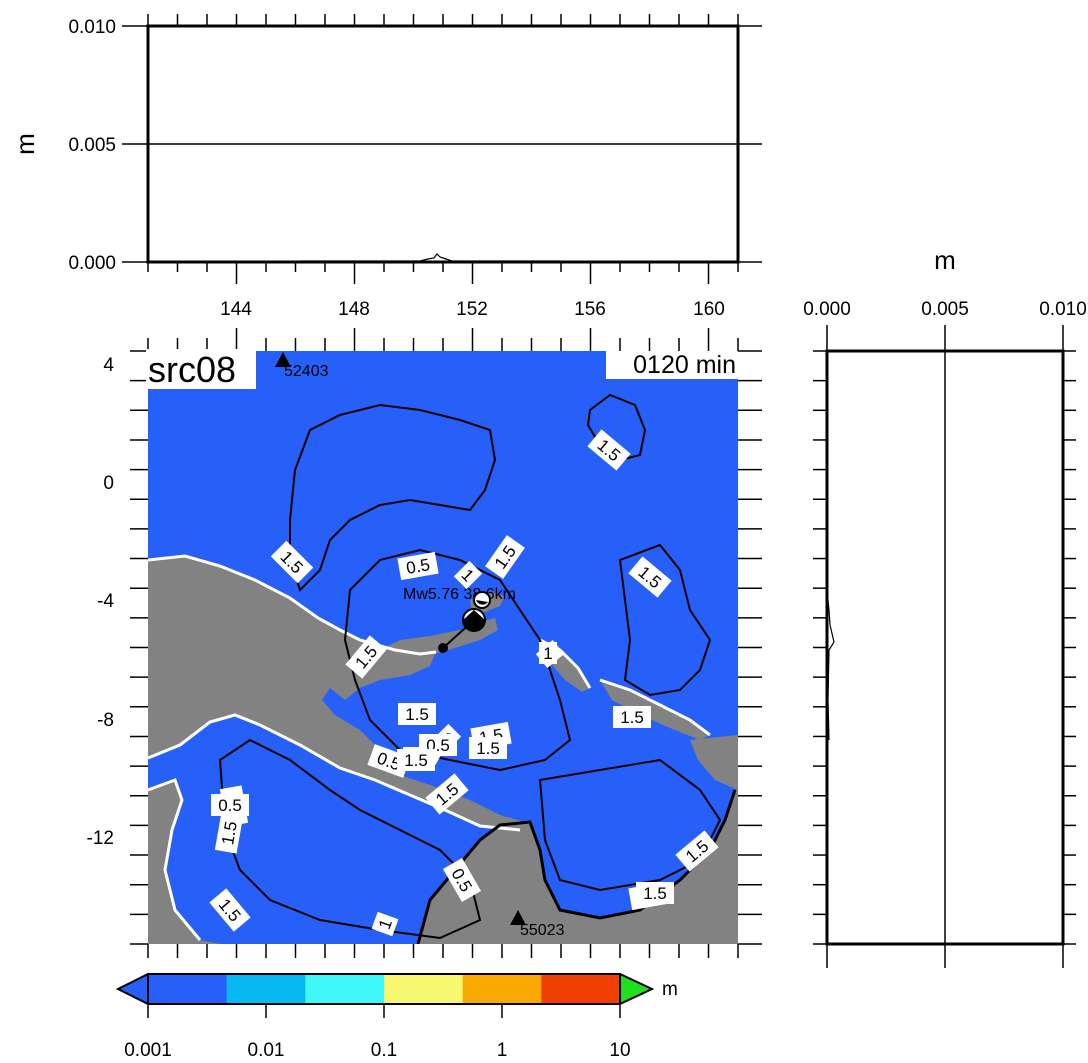 This screenshot has height=1063, width=1088. What do you see at coordinates (100, 838) in the screenshot?
I see `ytick-neg12: -12` at bounding box center [100, 838].